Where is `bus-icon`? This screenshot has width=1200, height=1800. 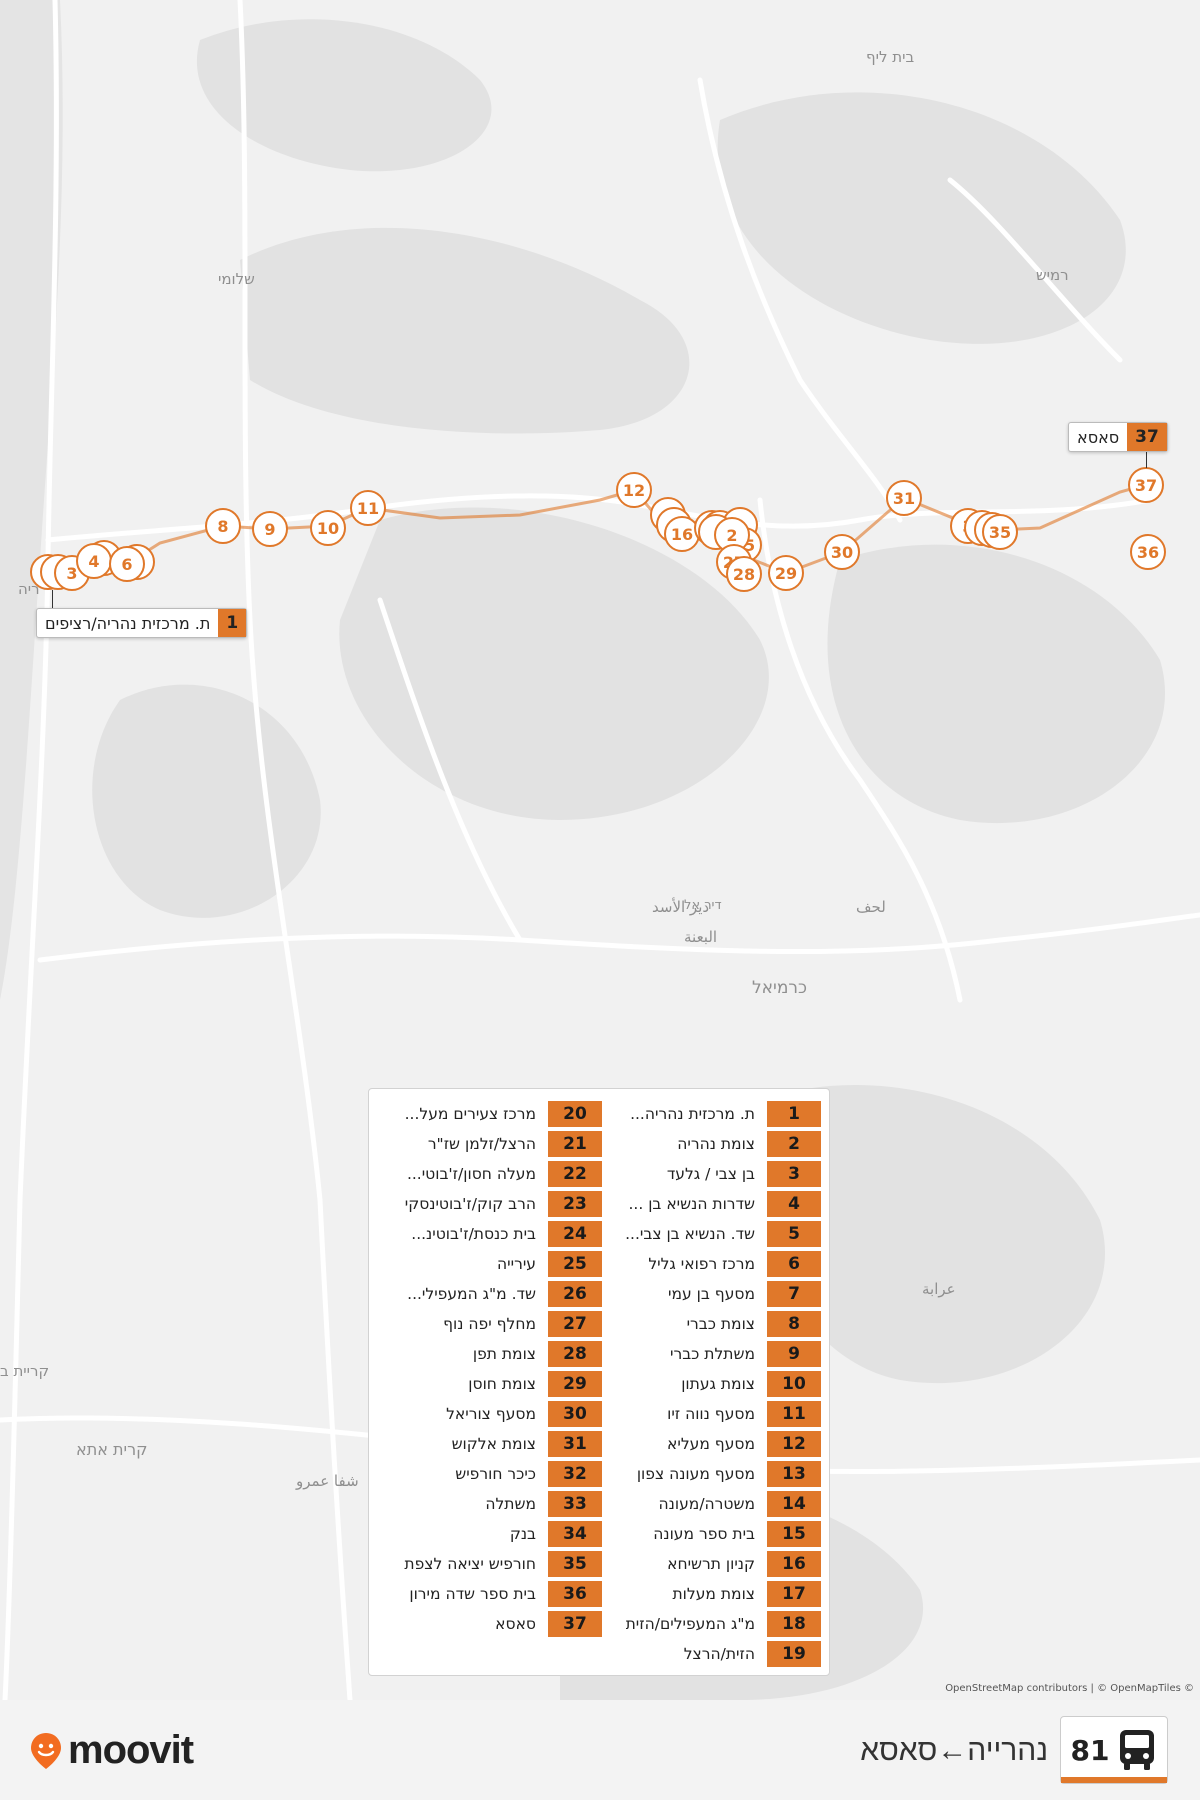
bus-icon is located at coordinates (1137, 1750).